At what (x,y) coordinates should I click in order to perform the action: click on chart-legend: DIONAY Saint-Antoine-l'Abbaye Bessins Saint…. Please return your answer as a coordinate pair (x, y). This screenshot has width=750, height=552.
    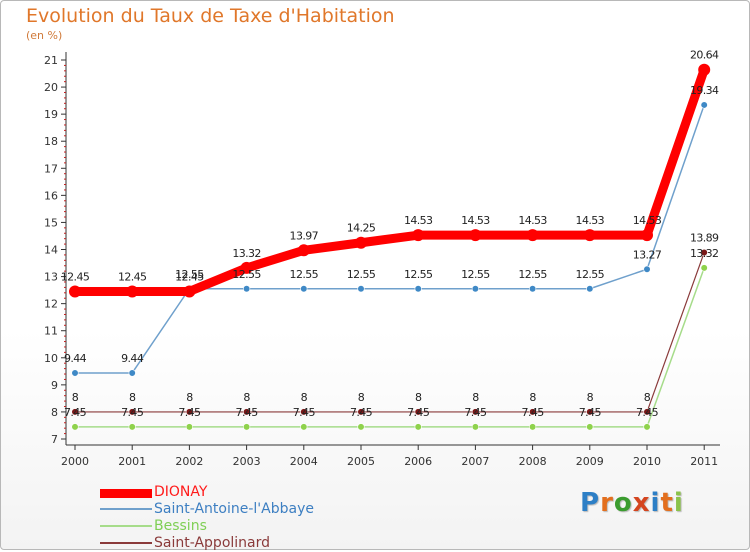
    Looking at the image, I should click on (250, 518).